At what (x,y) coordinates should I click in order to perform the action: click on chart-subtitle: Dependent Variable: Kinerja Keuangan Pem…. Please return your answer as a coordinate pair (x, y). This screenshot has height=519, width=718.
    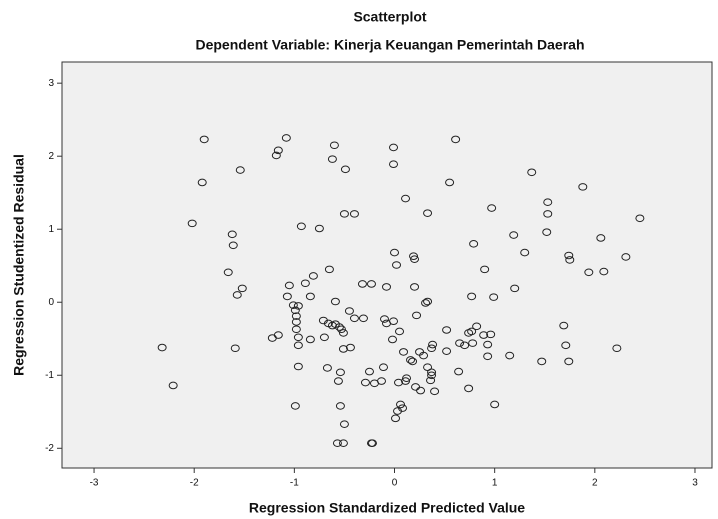
    Looking at the image, I should click on (389, 45).